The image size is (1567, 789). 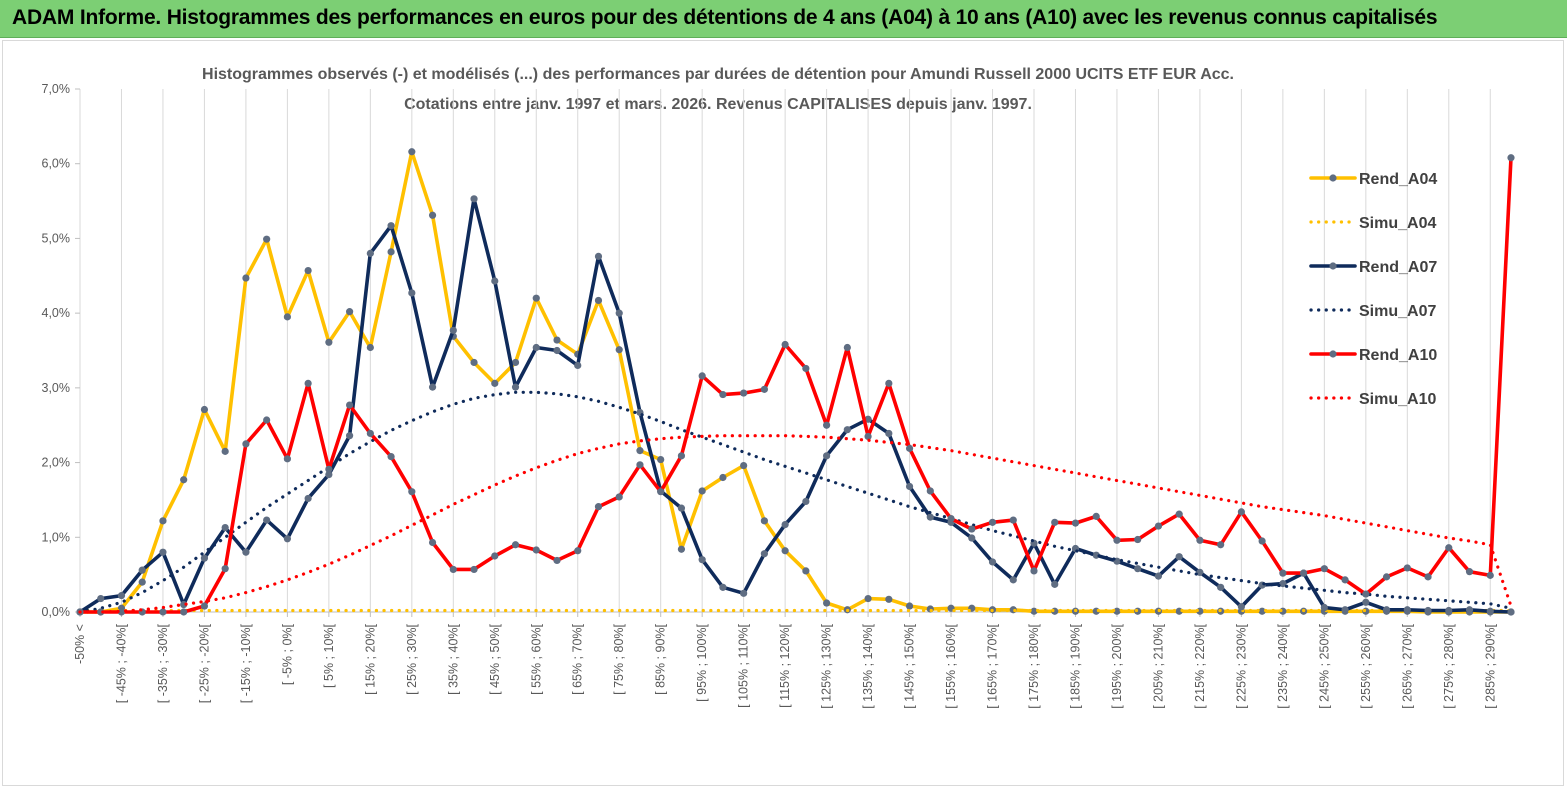 I want to click on x-tick-label: [ -35% ; -30%[, so click(x=163, y=663).